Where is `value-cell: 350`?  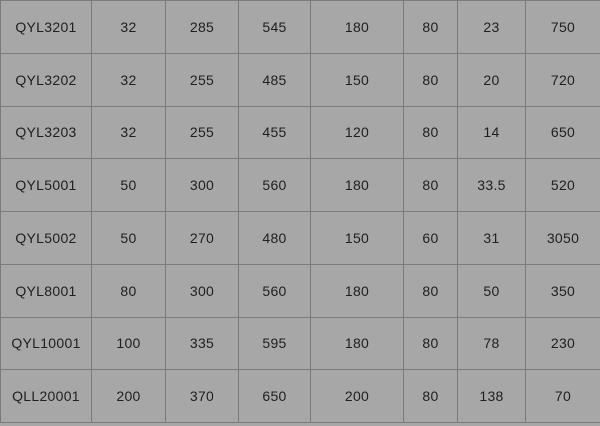
value-cell: 350 is located at coordinates (562, 290).